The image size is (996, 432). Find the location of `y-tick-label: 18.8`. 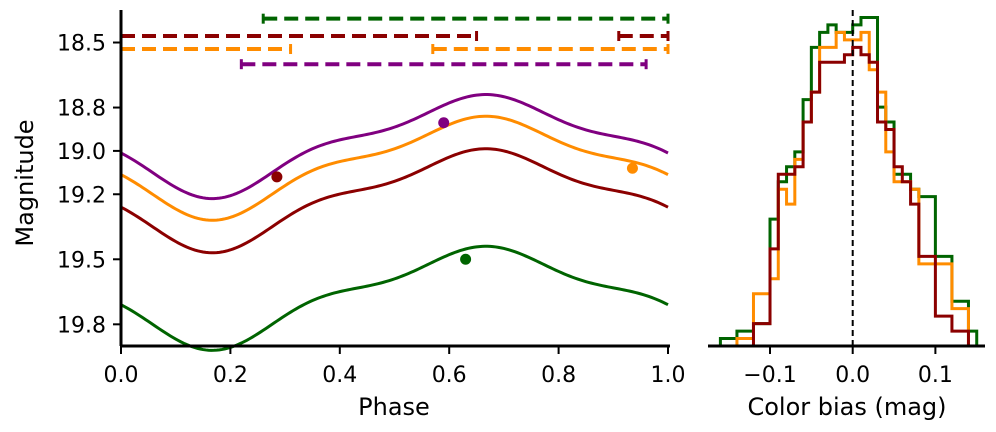

y-tick-label: 18.8 is located at coordinates (81, 109).